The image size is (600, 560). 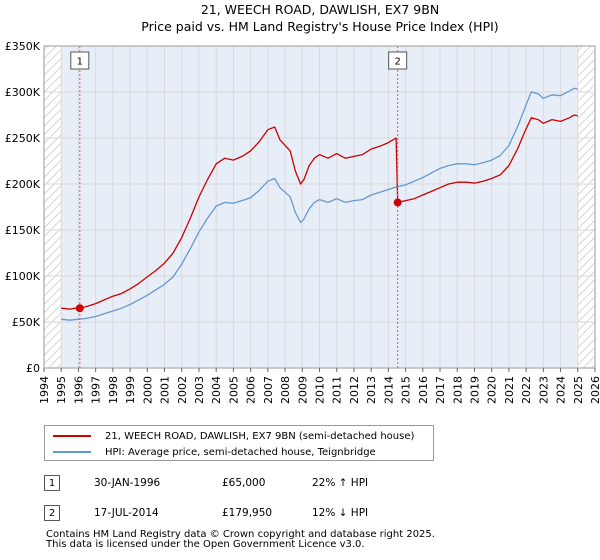 I want to click on y-tick-label: £350K, so click(x=23, y=46).